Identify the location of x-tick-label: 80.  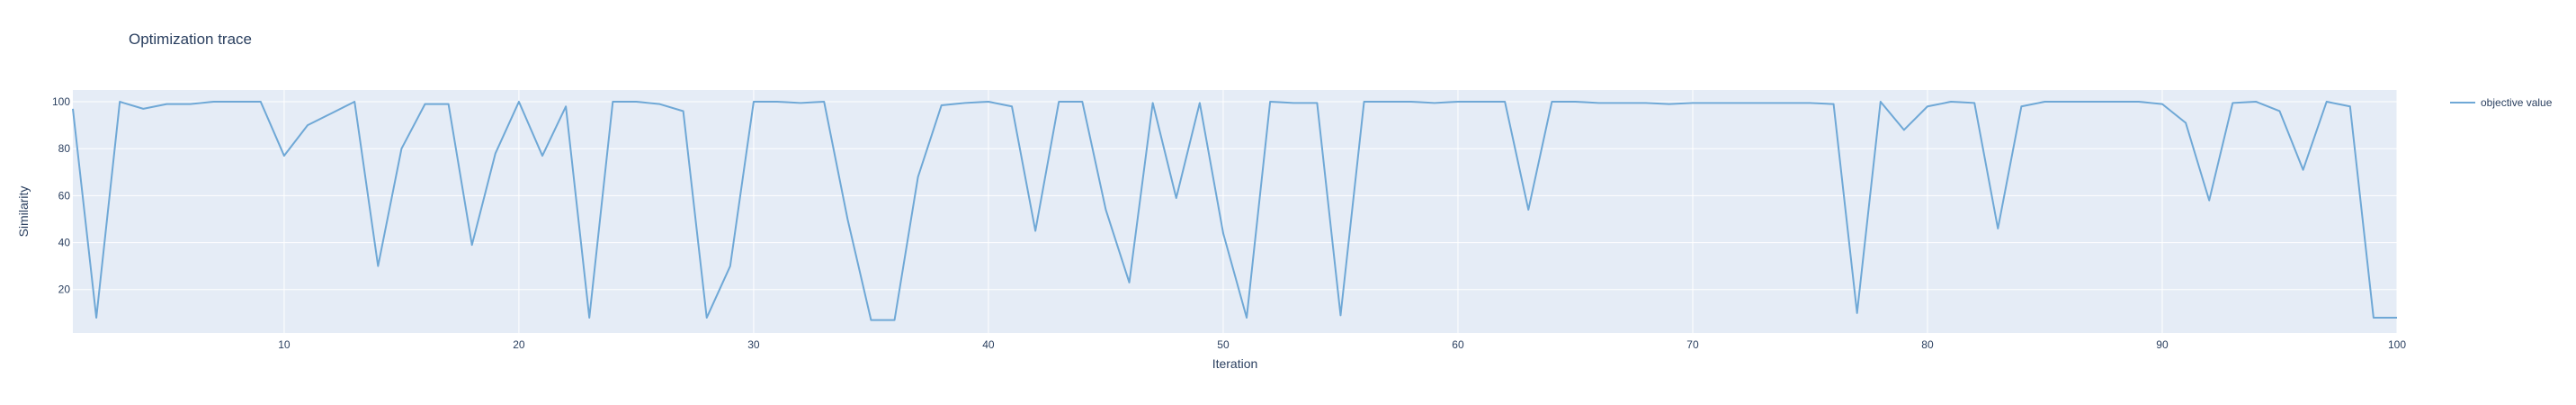
(1927, 344).